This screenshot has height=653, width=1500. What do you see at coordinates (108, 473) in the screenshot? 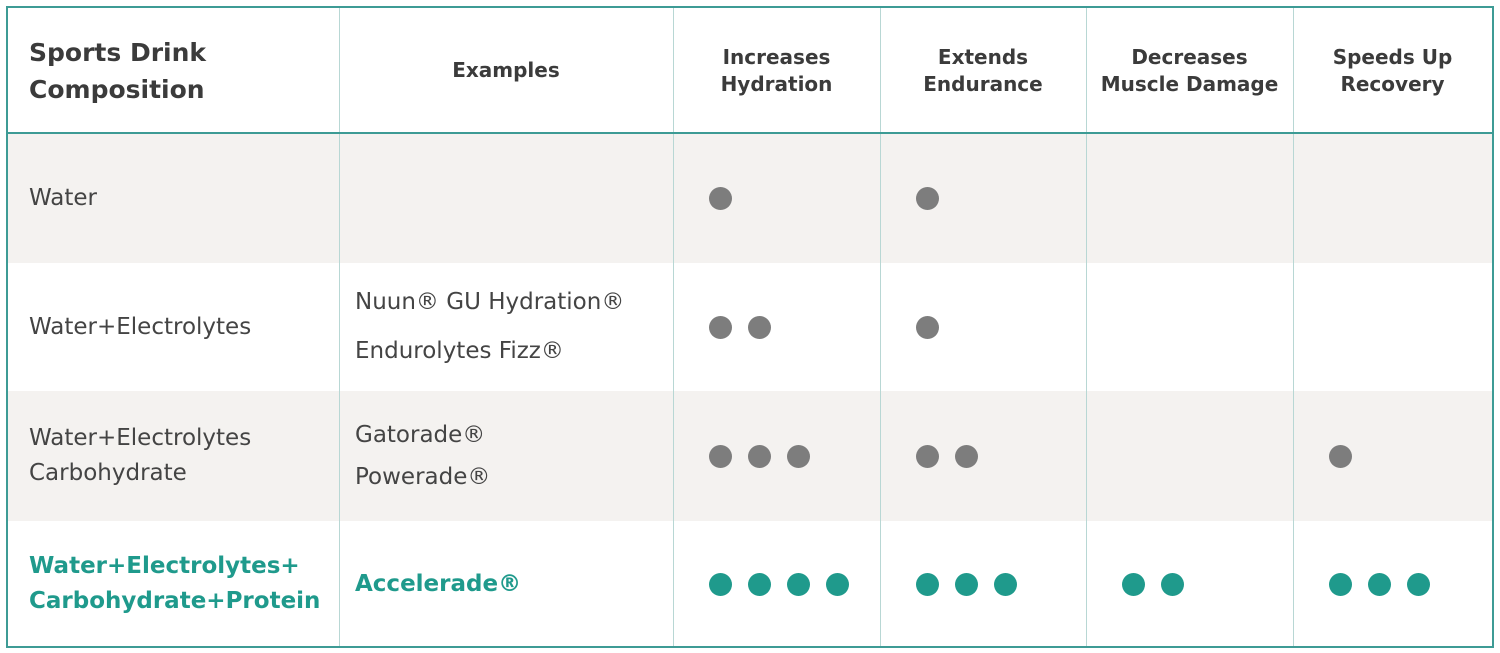
I see `text-line: Carbohydrate` at bounding box center [108, 473].